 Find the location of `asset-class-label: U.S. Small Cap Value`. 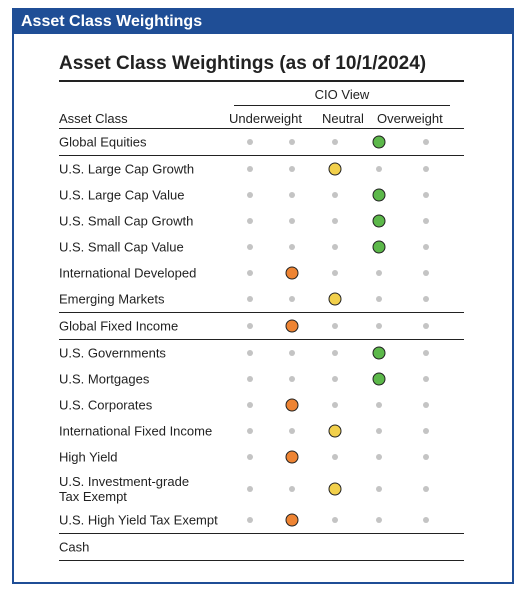

asset-class-label: U.S. Small Cap Value is located at coordinates (121, 247).